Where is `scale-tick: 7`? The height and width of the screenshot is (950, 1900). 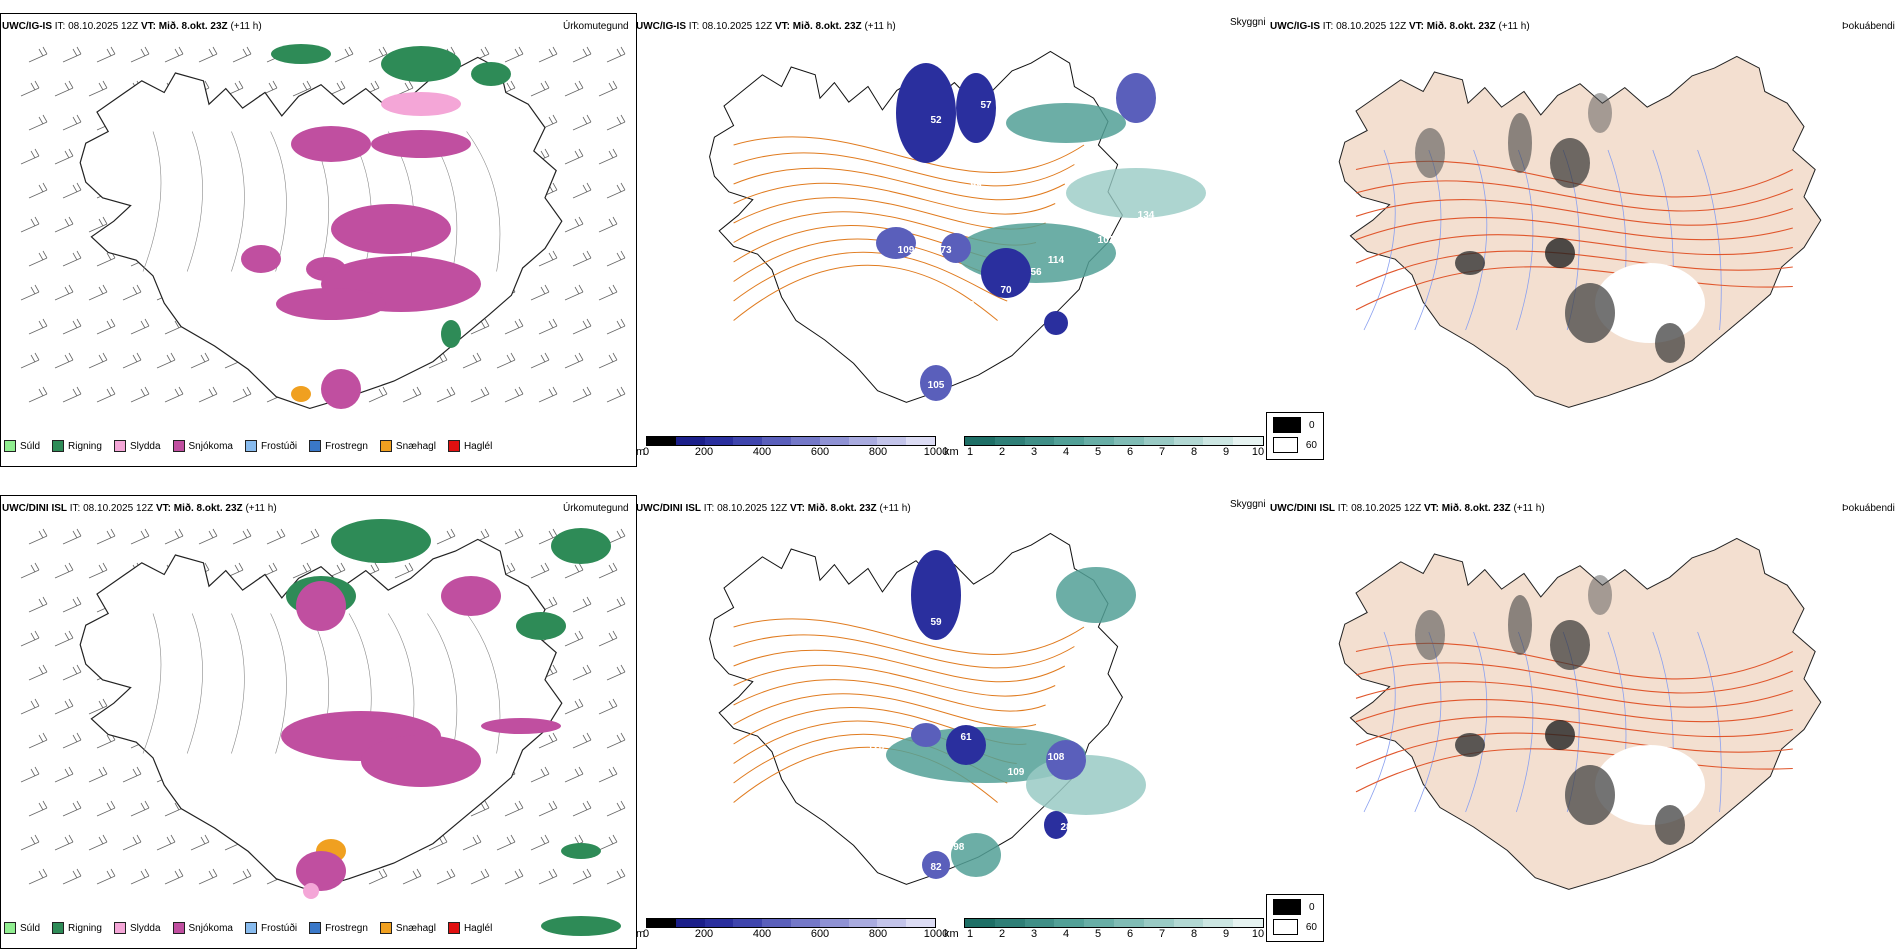 scale-tick: 7 is located at coordinates (1162, 452).